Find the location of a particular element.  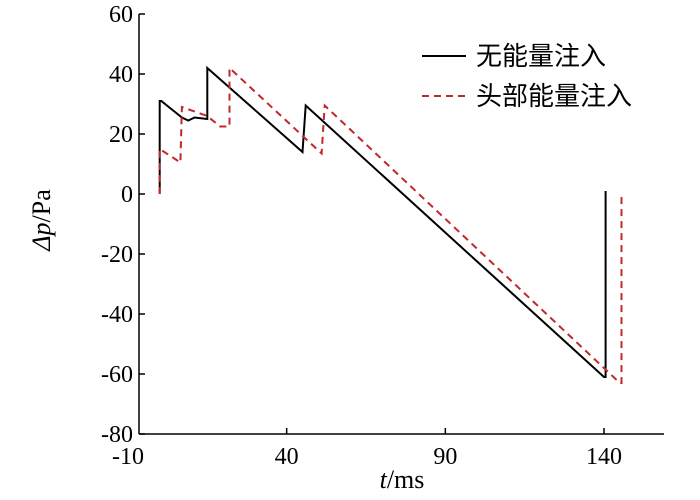

y-axis-variable: Δp is located at coordinates (41, 236).